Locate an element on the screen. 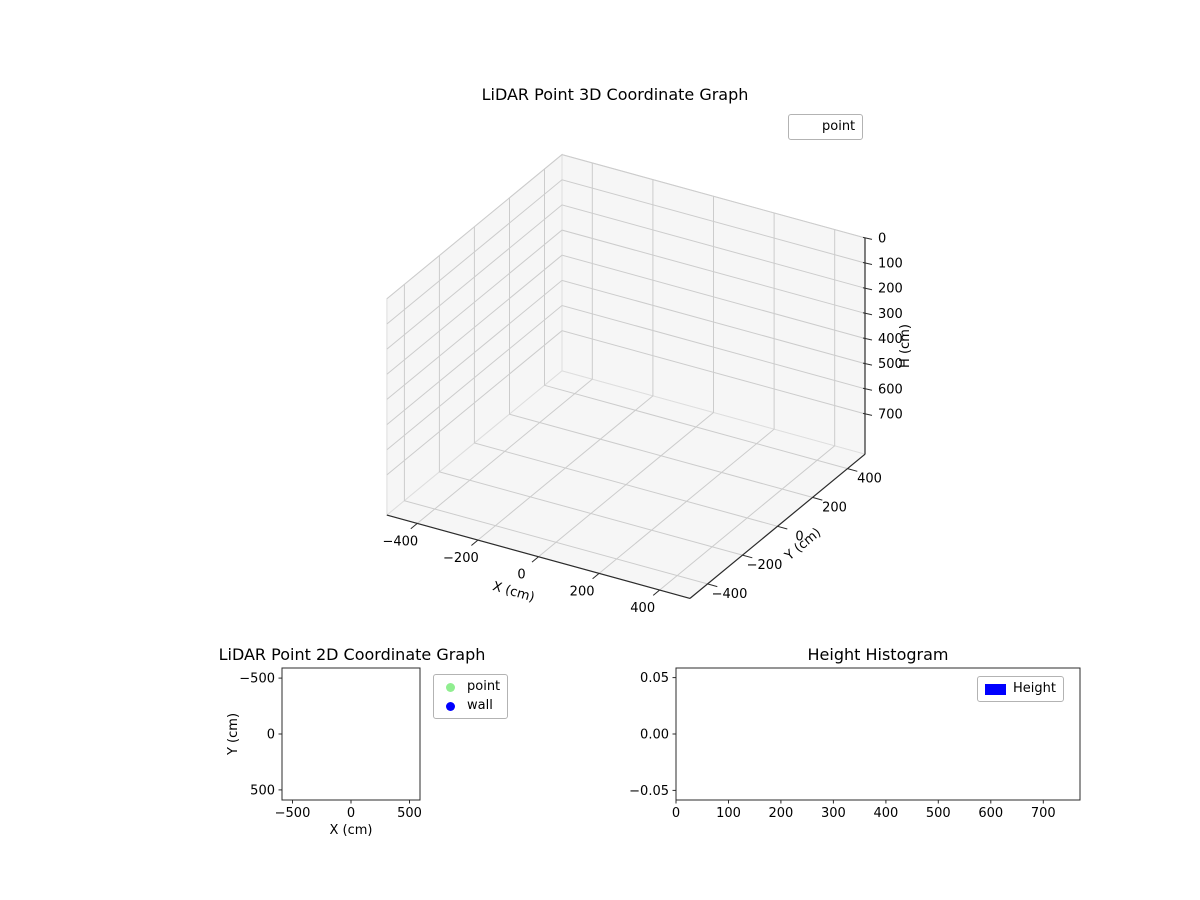  legend-label: Height is located at coordinates (1034, 688).